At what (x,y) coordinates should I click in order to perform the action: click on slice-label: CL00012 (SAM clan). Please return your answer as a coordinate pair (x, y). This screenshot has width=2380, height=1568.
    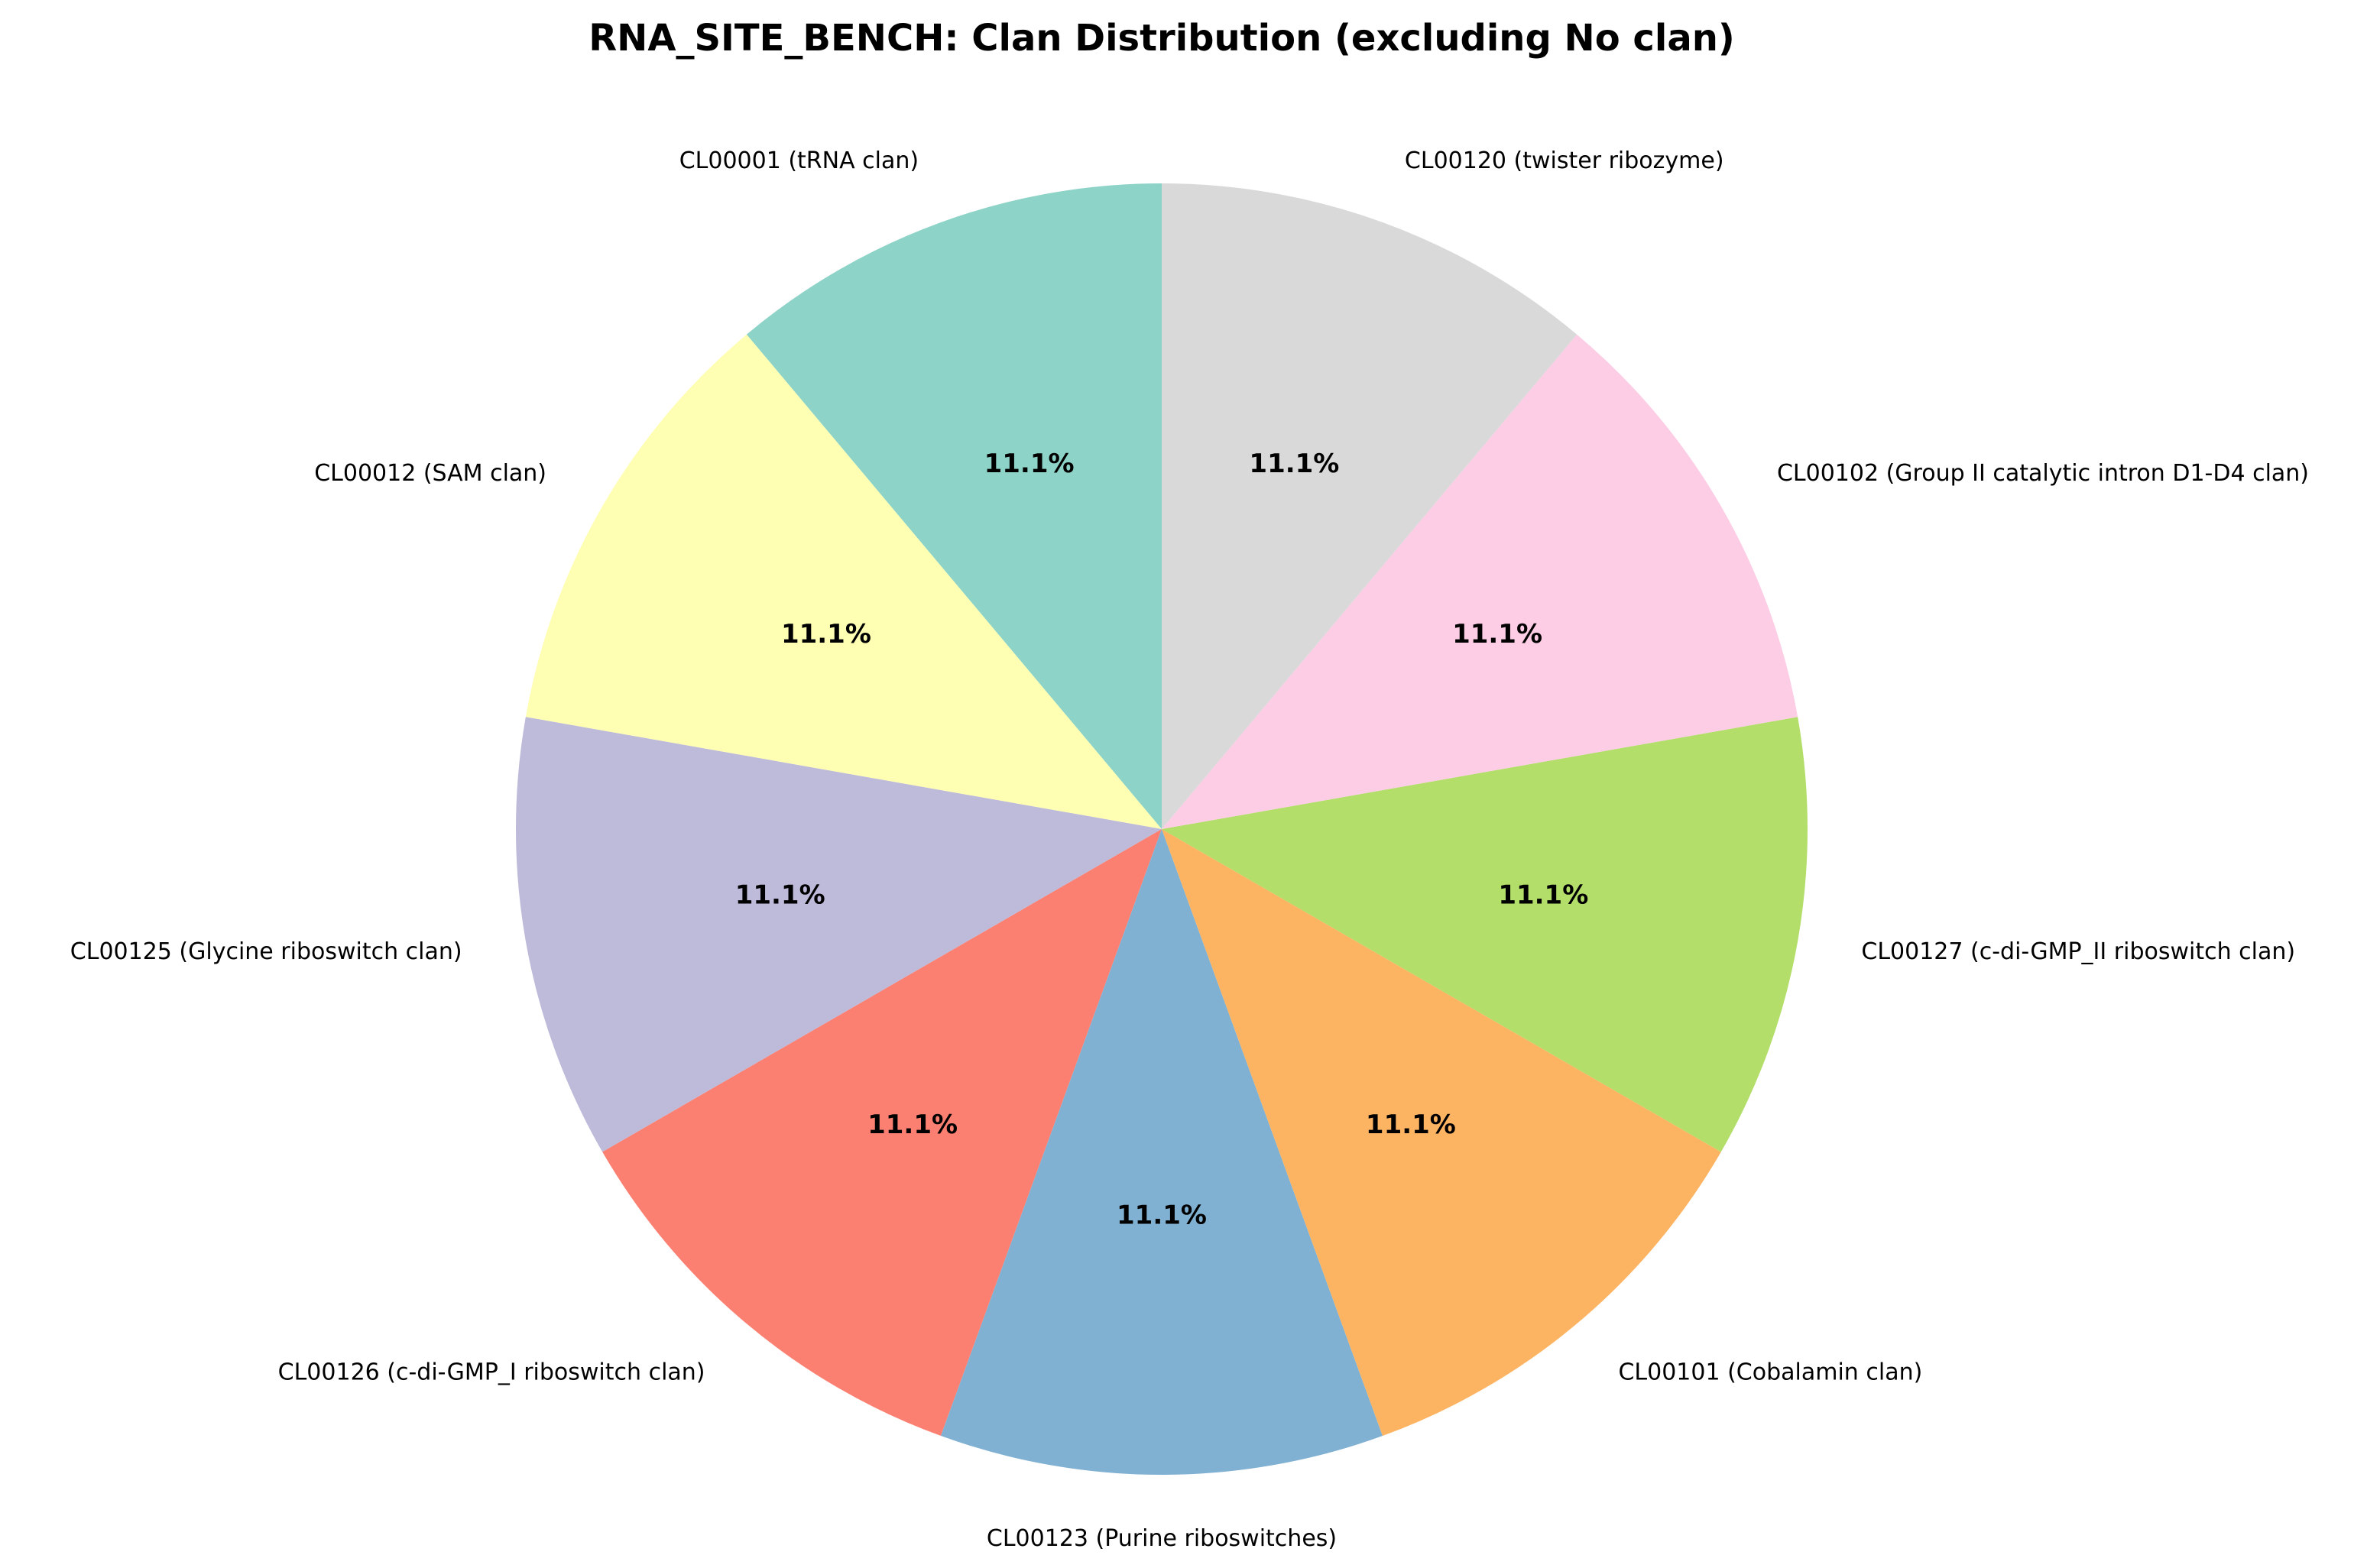
    Looking at the image, I should click on (430, 473).